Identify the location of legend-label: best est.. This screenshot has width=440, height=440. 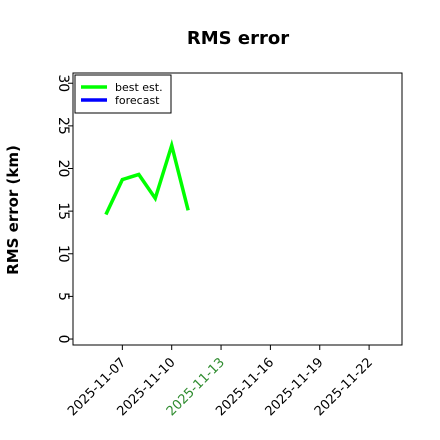
(139, 87).